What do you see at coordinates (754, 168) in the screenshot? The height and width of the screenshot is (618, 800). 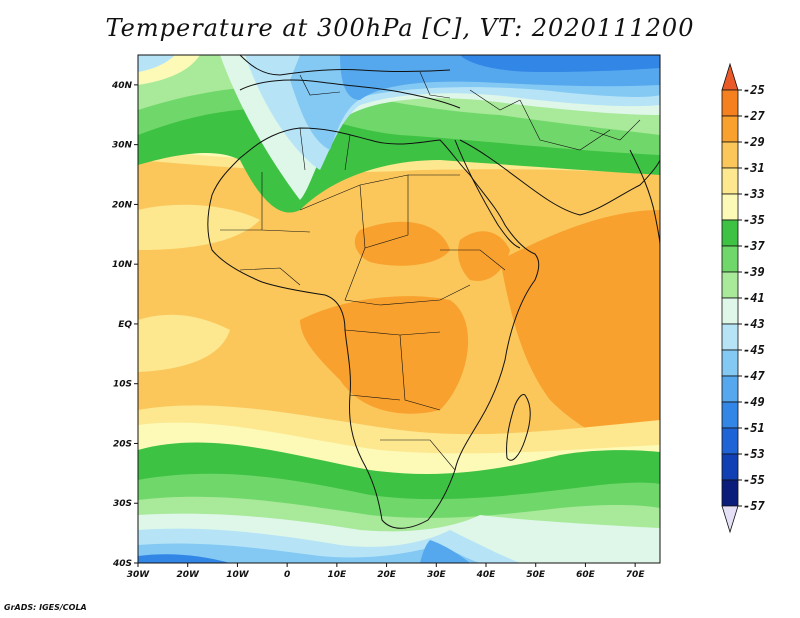 I see `colorbar-label: -31` at bounding box center [754, 168].